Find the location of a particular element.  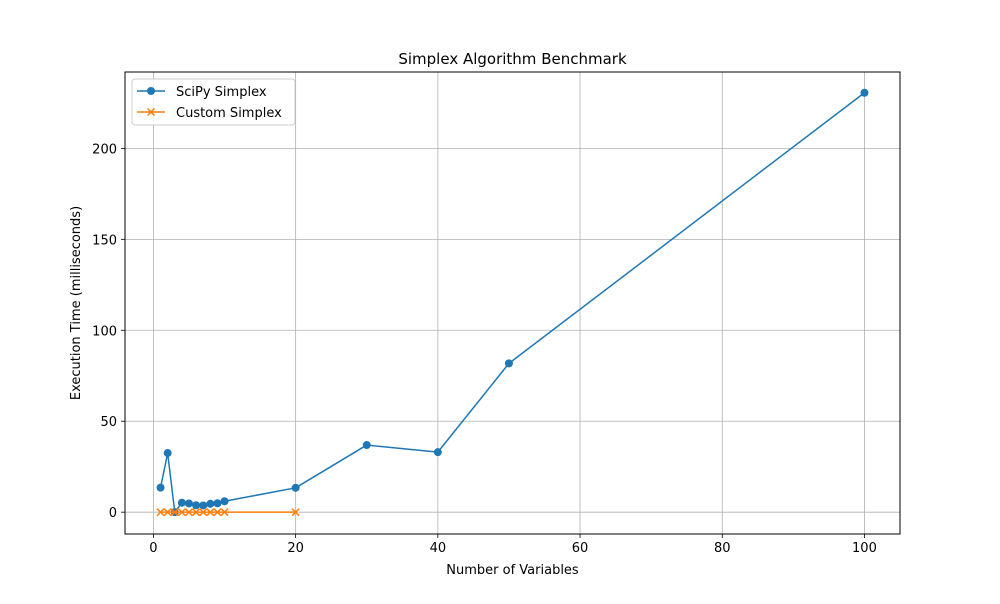

legend: SciPy Simplex Custom Simplex is located at coordinates (213, 102).